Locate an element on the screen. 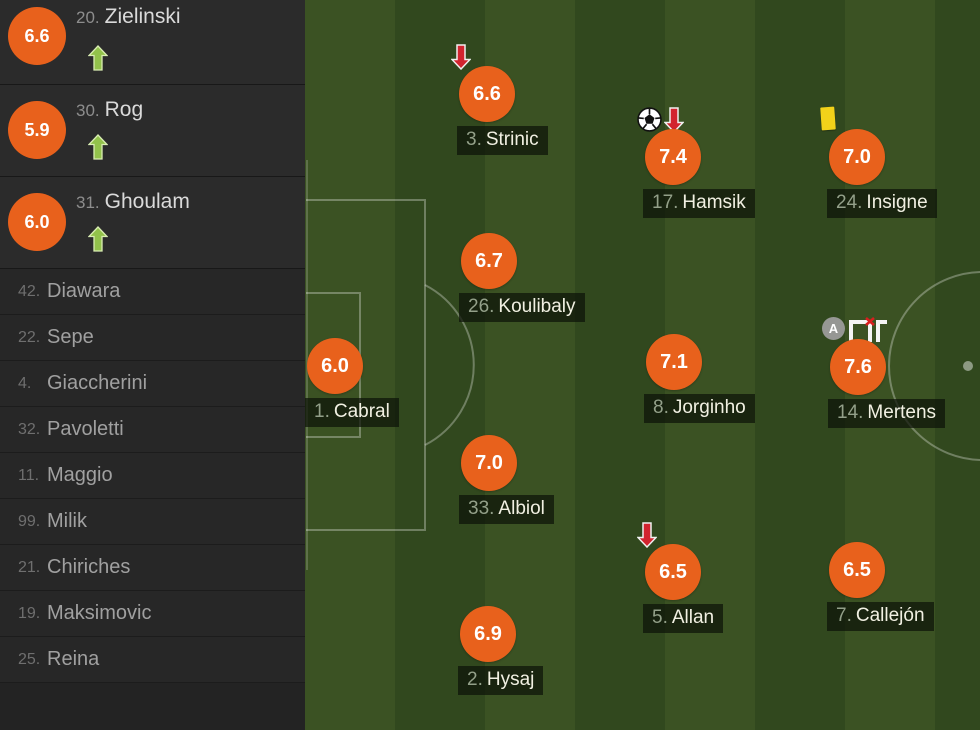 This screenshot has width=980, height=730. player-rating-badge: 7.1 is located at coordinates (674, 362).